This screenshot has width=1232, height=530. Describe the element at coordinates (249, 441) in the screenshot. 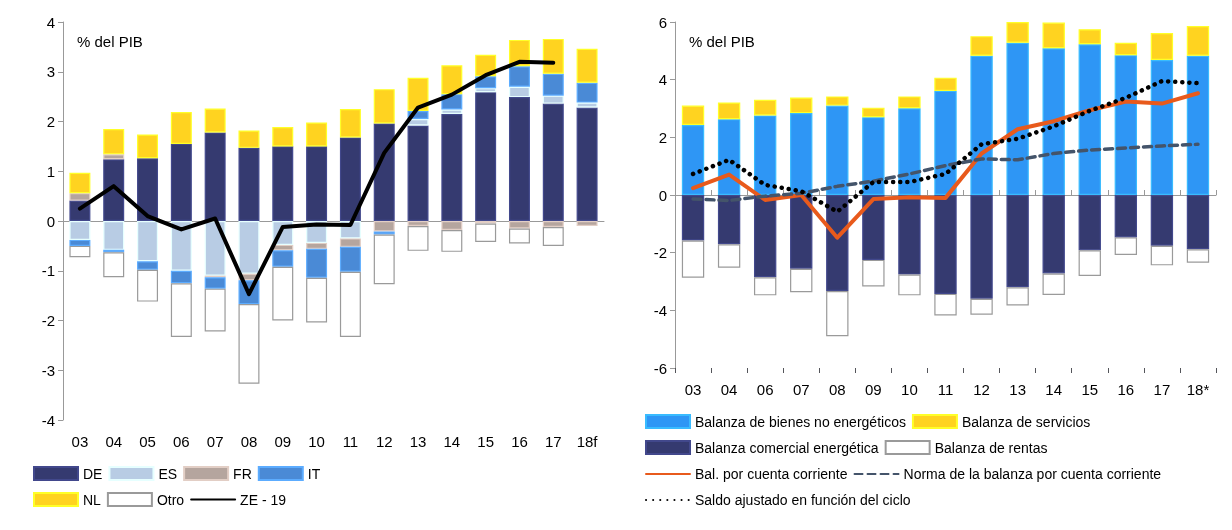

I see `x-tick-label: 08` at that location.